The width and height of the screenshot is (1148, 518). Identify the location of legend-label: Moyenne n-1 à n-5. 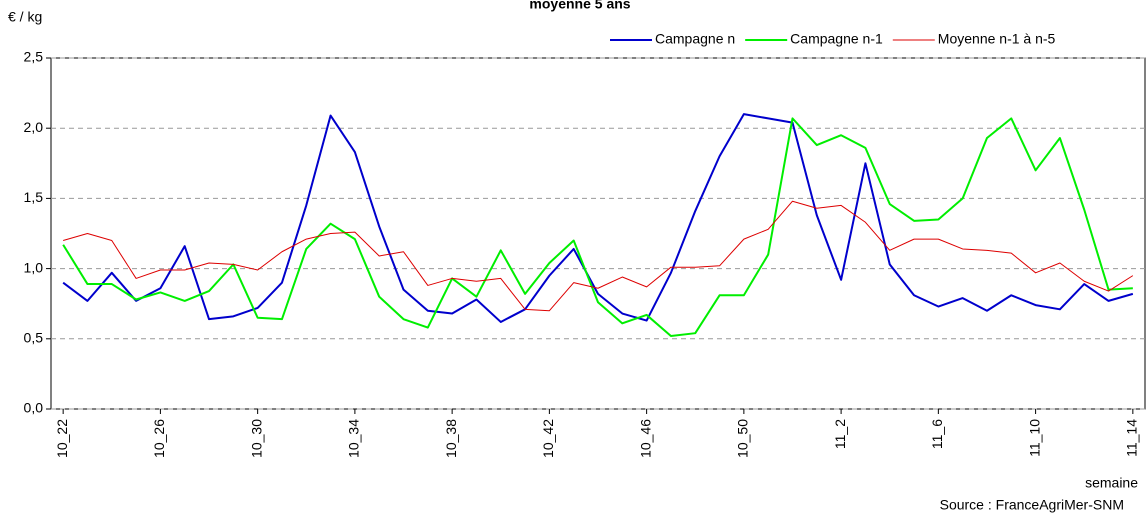
(997, 39).